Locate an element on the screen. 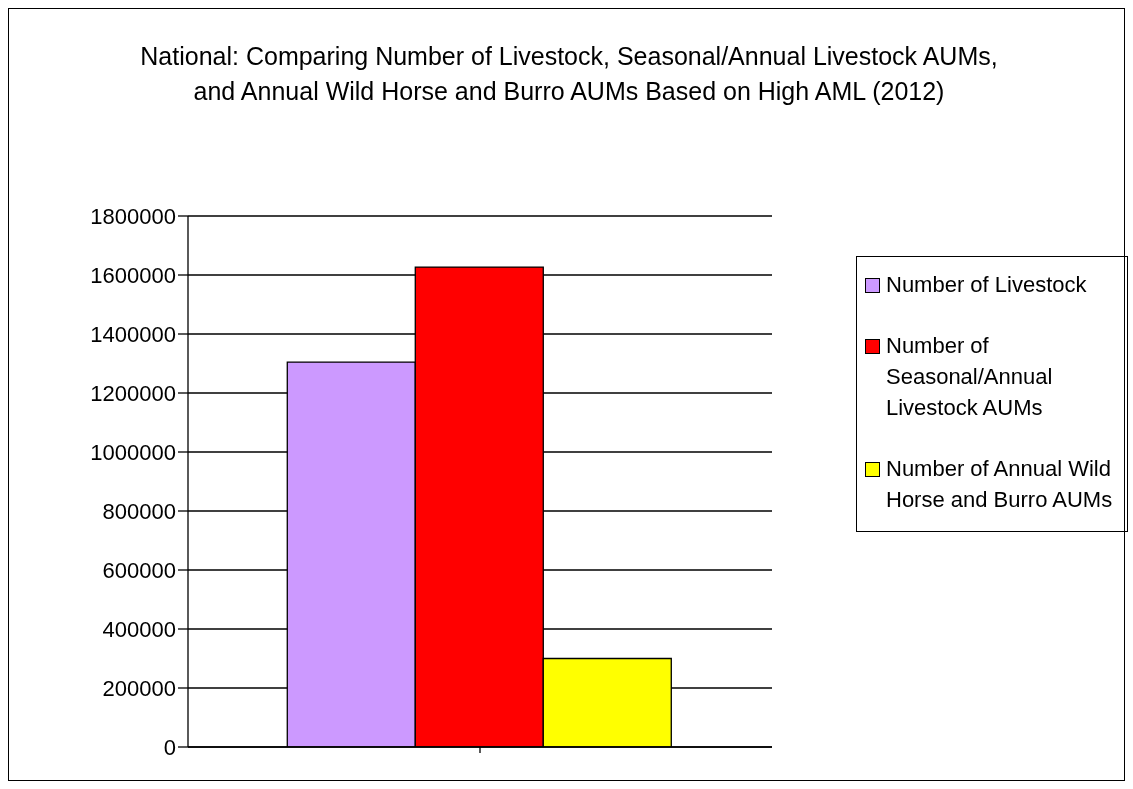  y-tick-label: 600000 is located at coordinates (139, 570).